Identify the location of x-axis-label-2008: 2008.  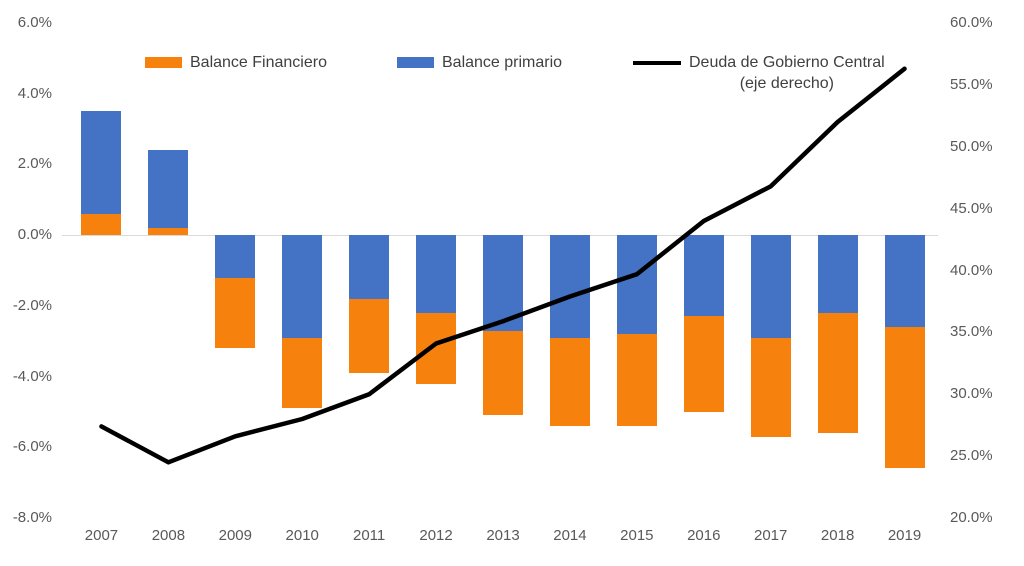
(168, 535).